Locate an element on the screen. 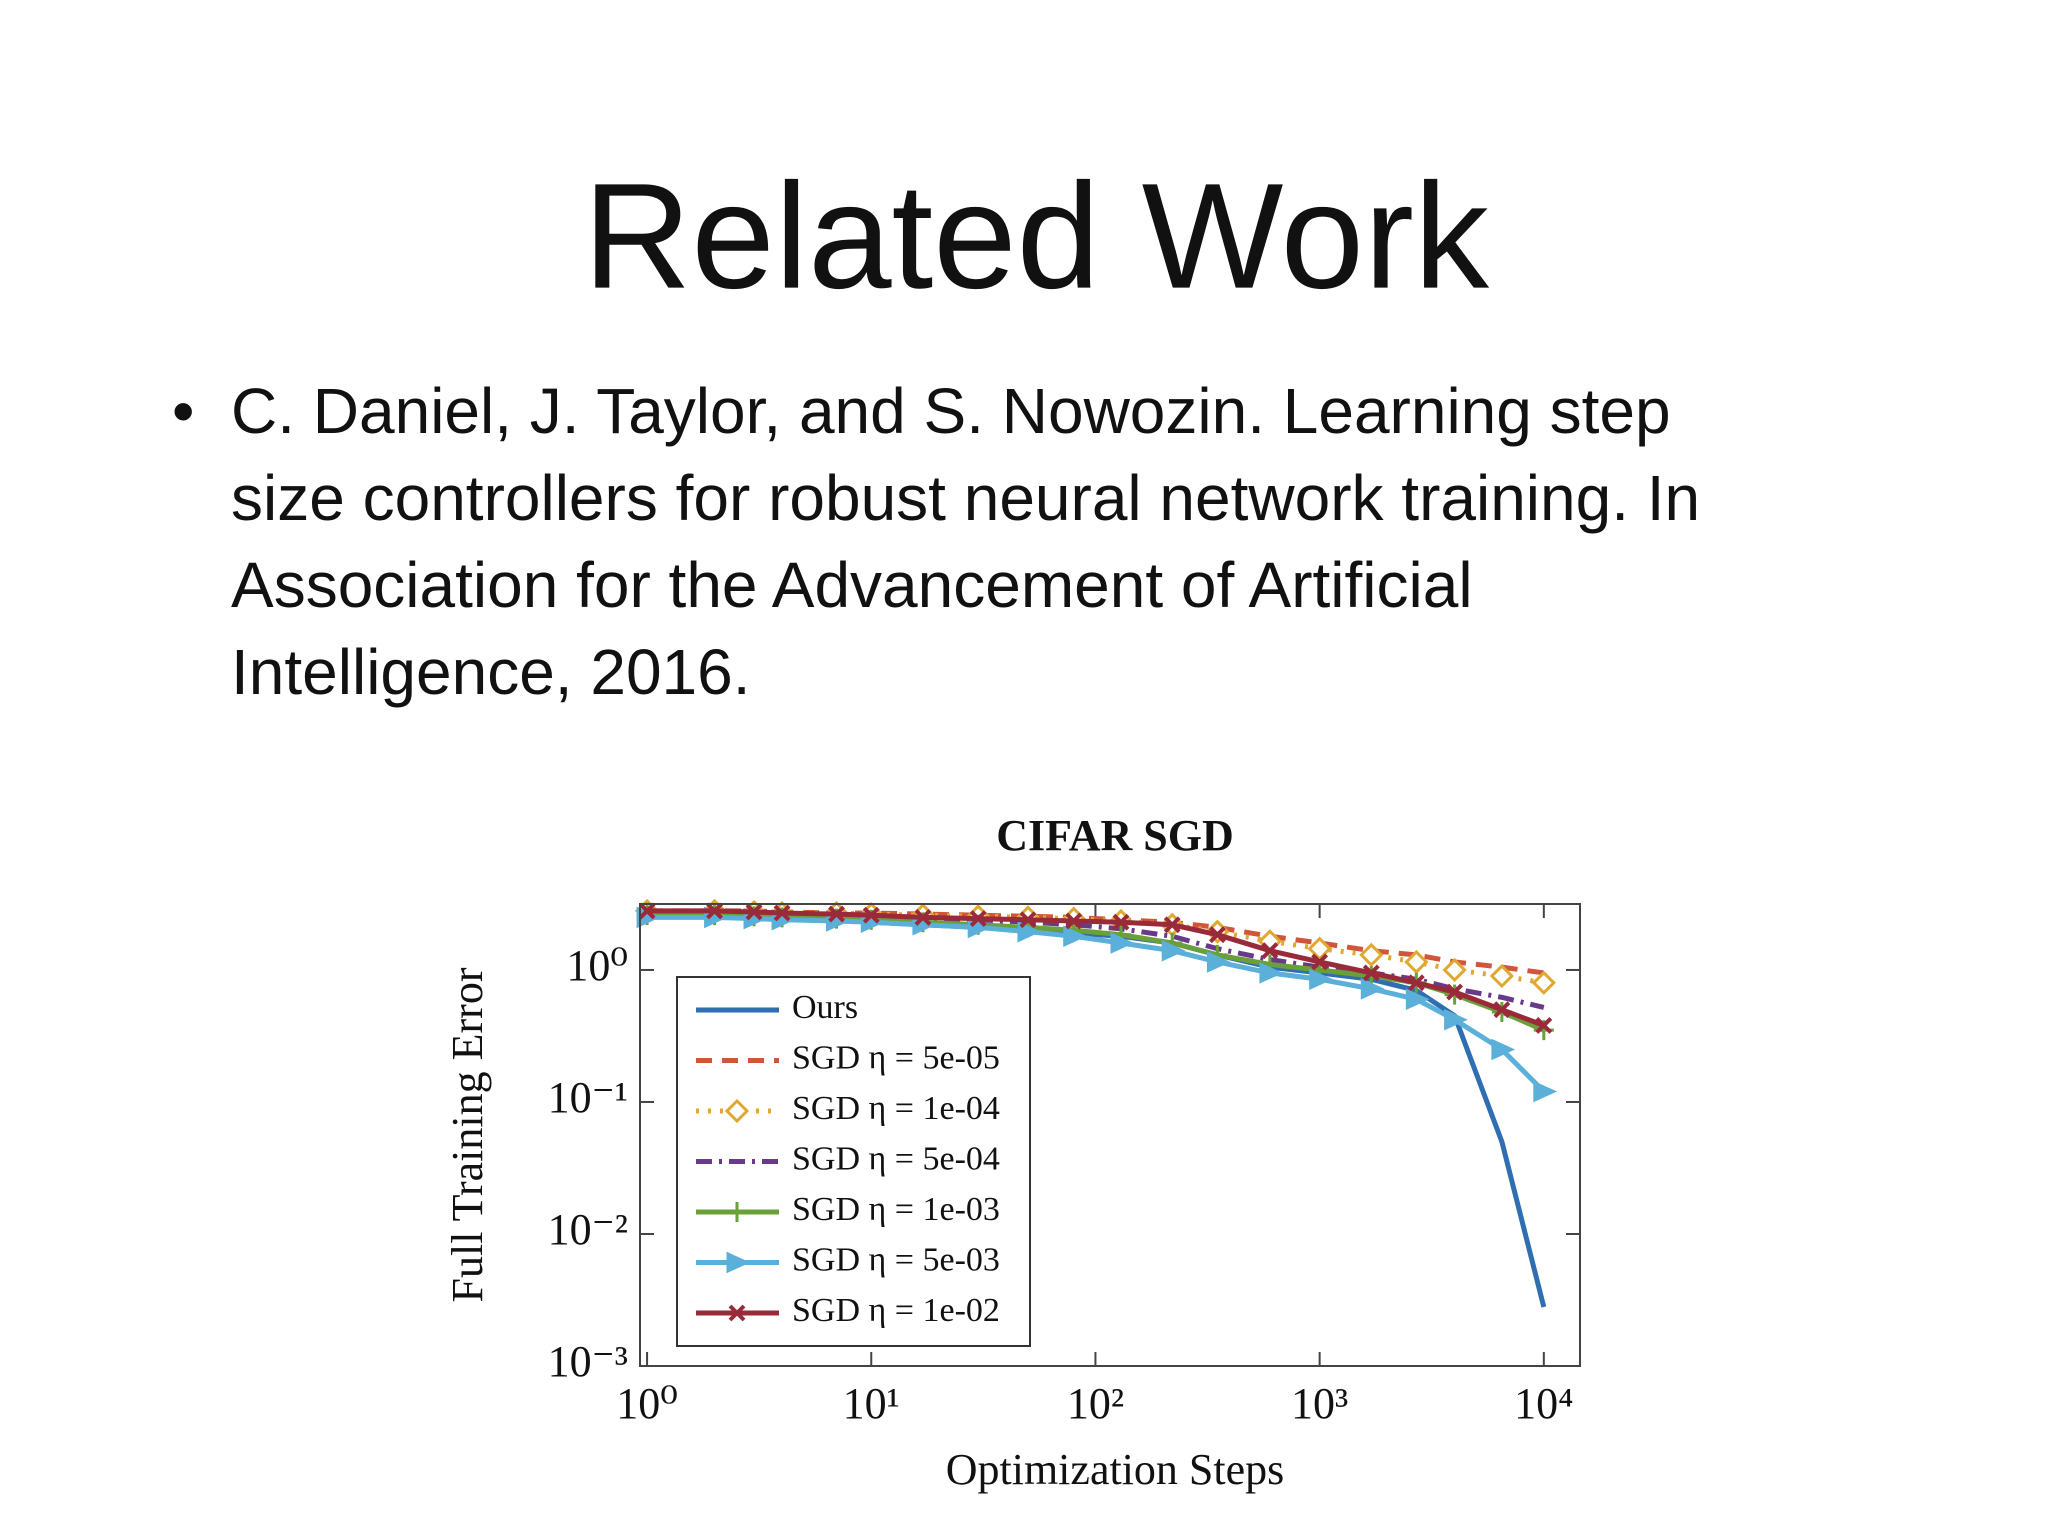  legend-label: SGD η = 1e-03 is located at coordinates (896, 1209).